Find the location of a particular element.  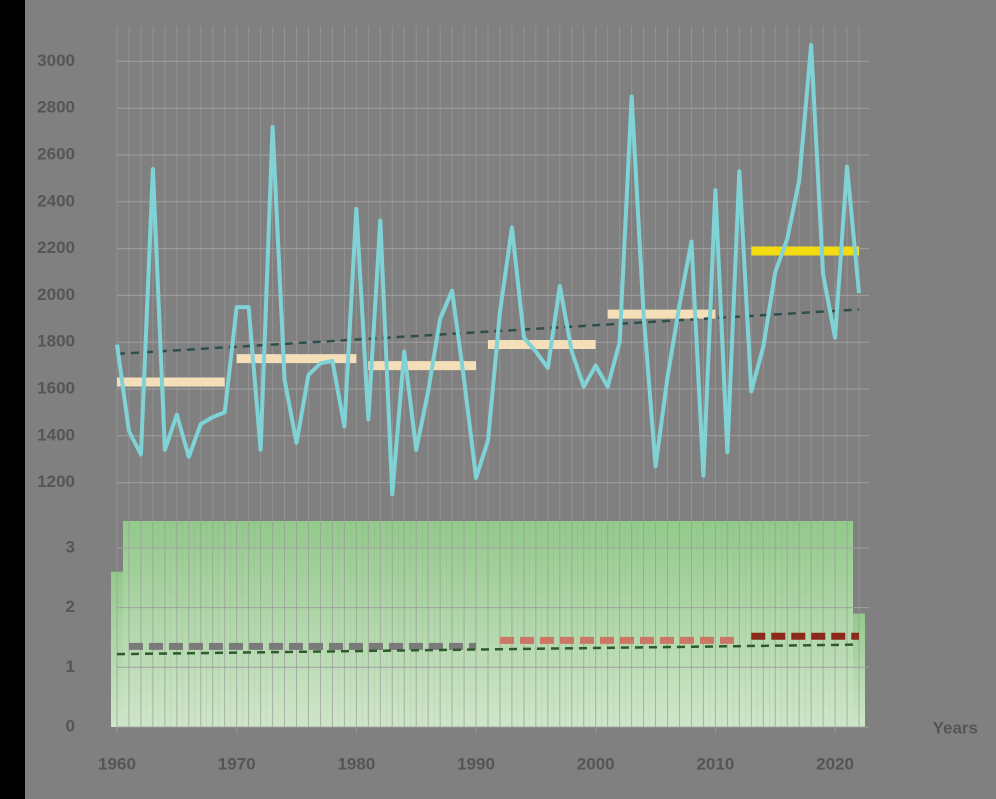

x-axis-label: Years is located at coordinates (955, 727).